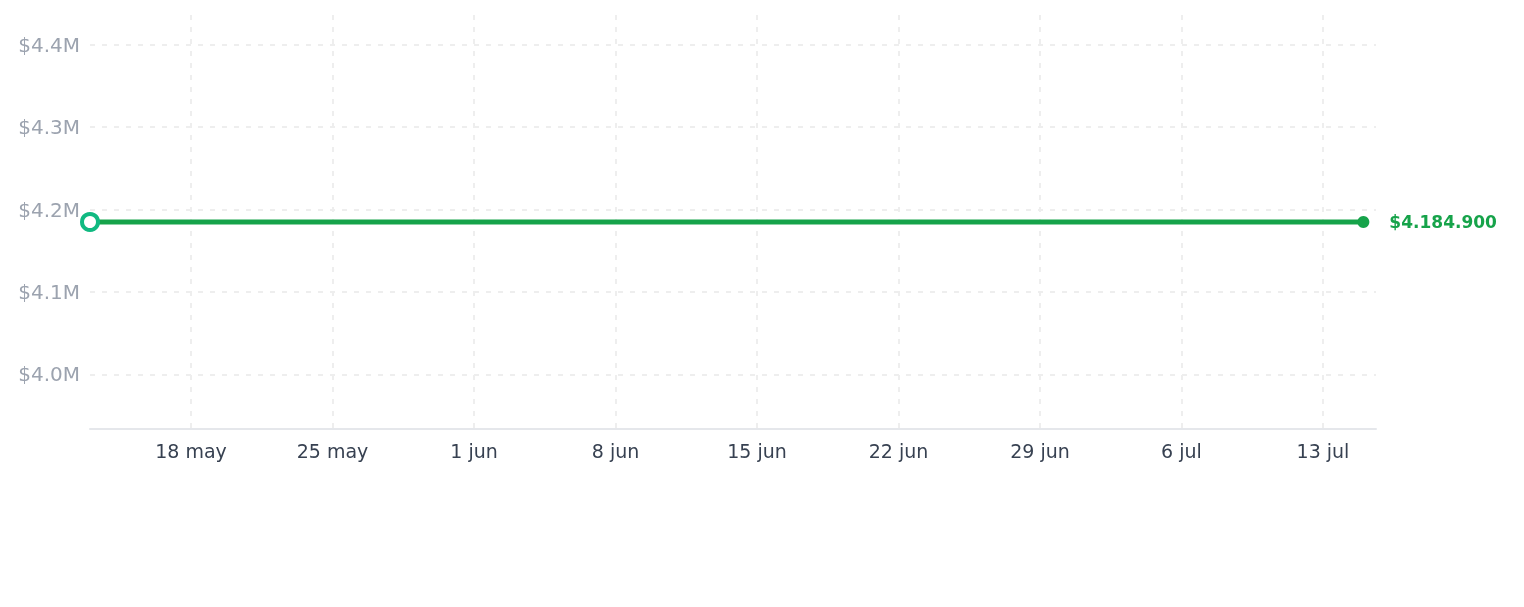 This screenshot has height=607, width=1524. Describe the element at coordinates (898, 450) in the screenshot. I see `x-tick-label: 22 jun` at that location.